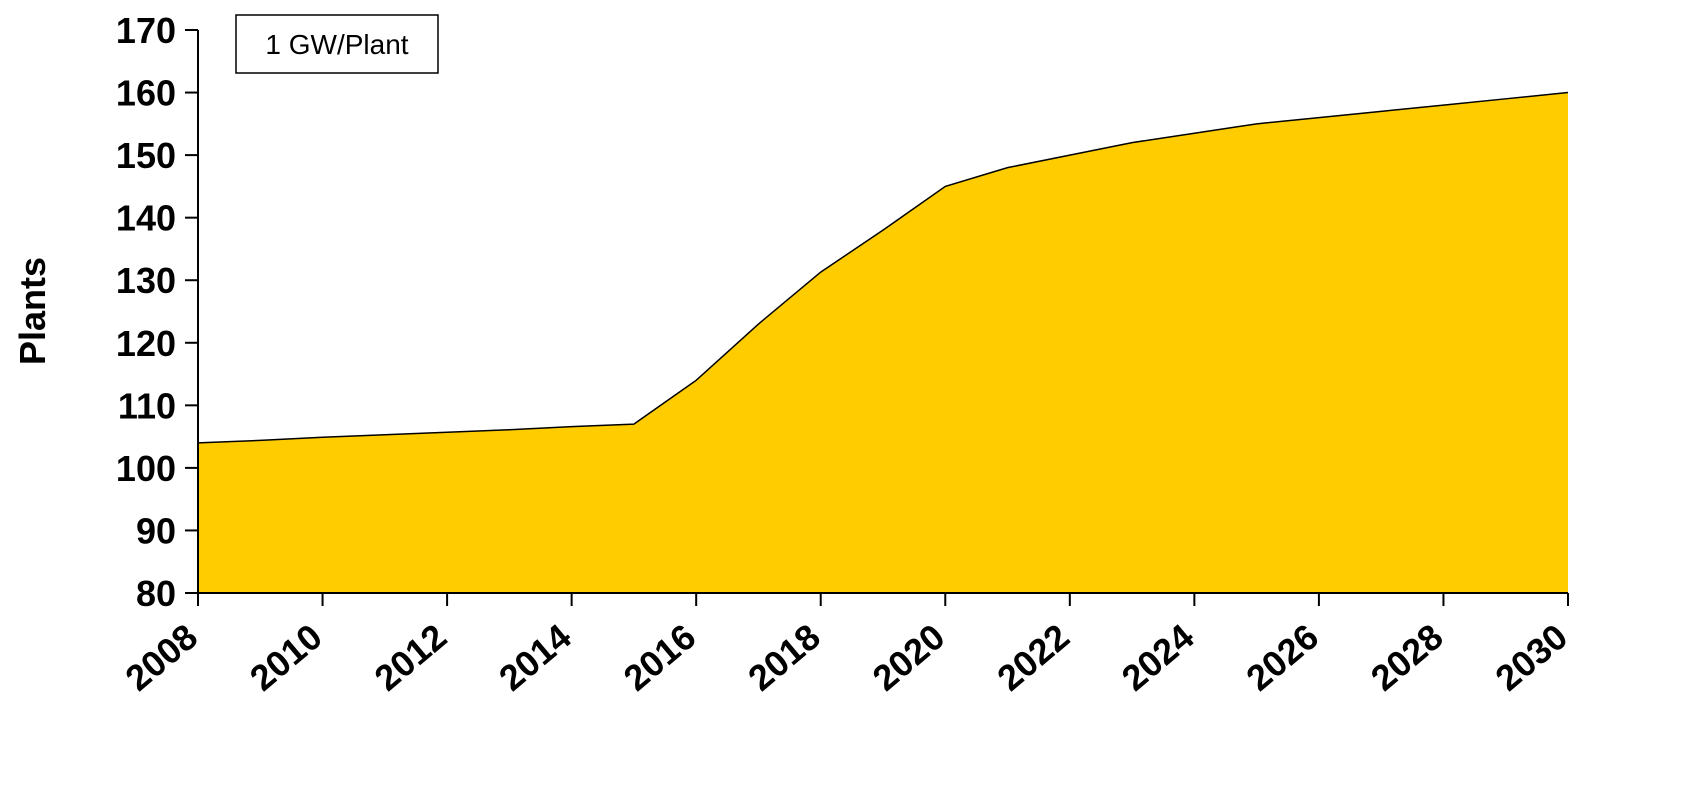  What do you see at coordinates (32, 311) in the screenshot?
I see `y-axis-label: Plants` at bounding box center [32, 311].